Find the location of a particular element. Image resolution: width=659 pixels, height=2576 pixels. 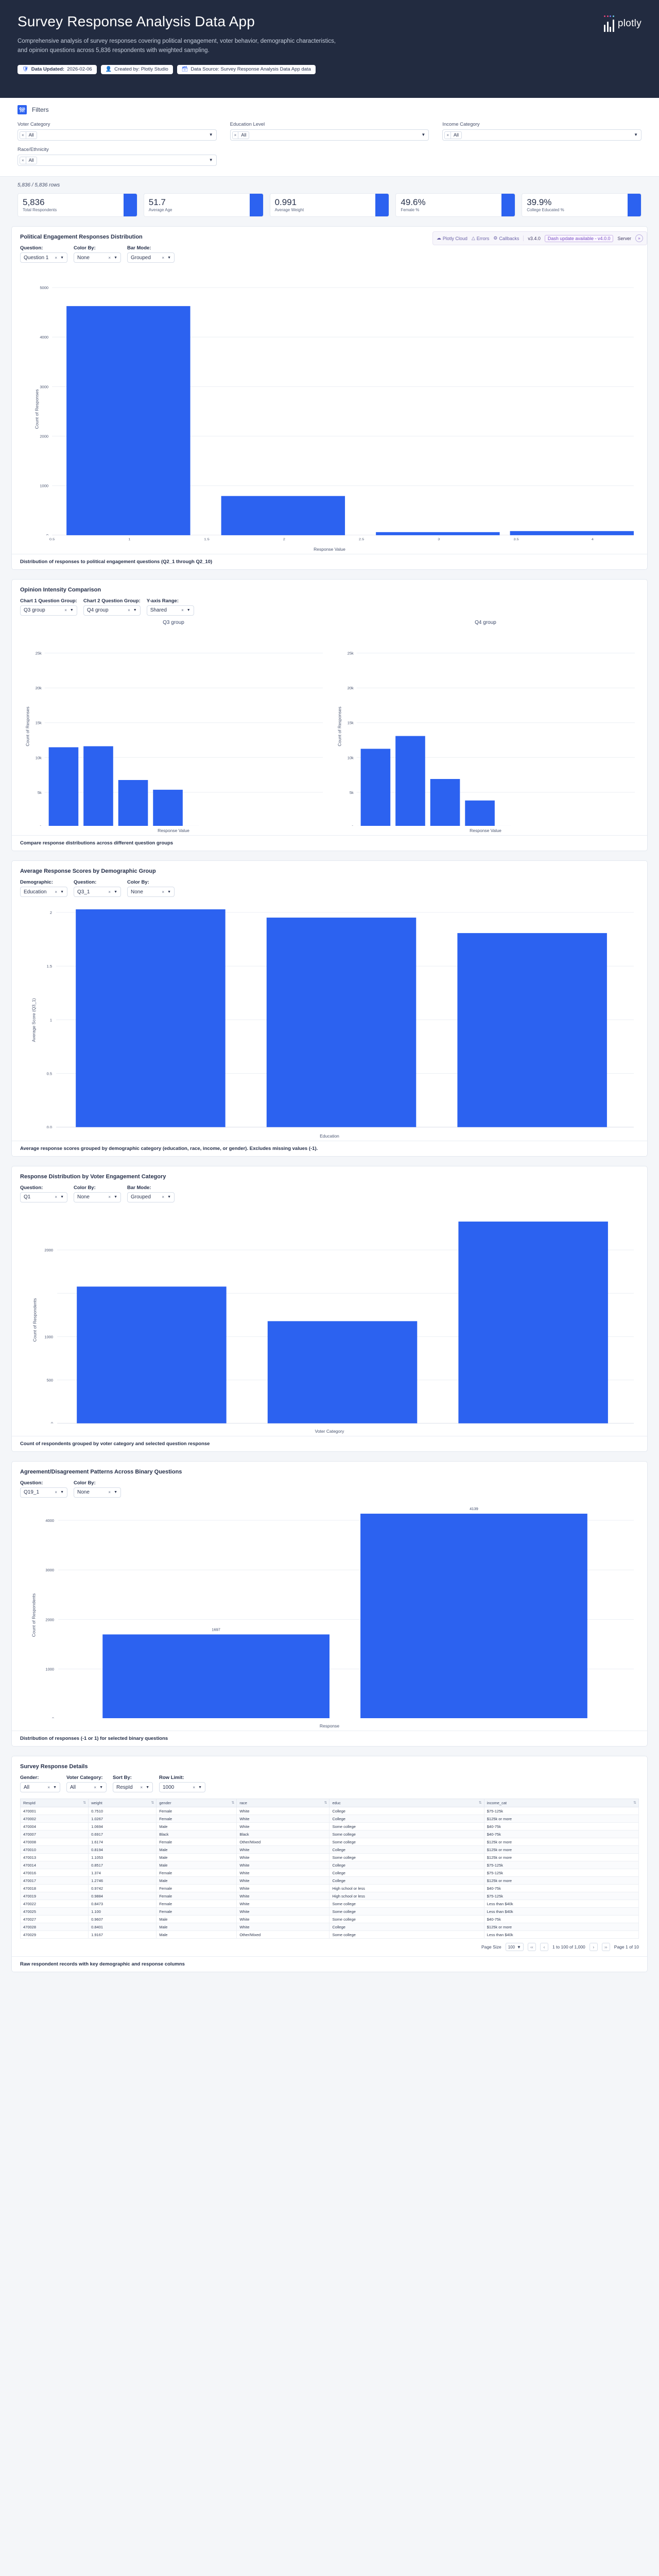

section2-group1-select: Q3 group × ▼ is located at coordinates (49, 610).